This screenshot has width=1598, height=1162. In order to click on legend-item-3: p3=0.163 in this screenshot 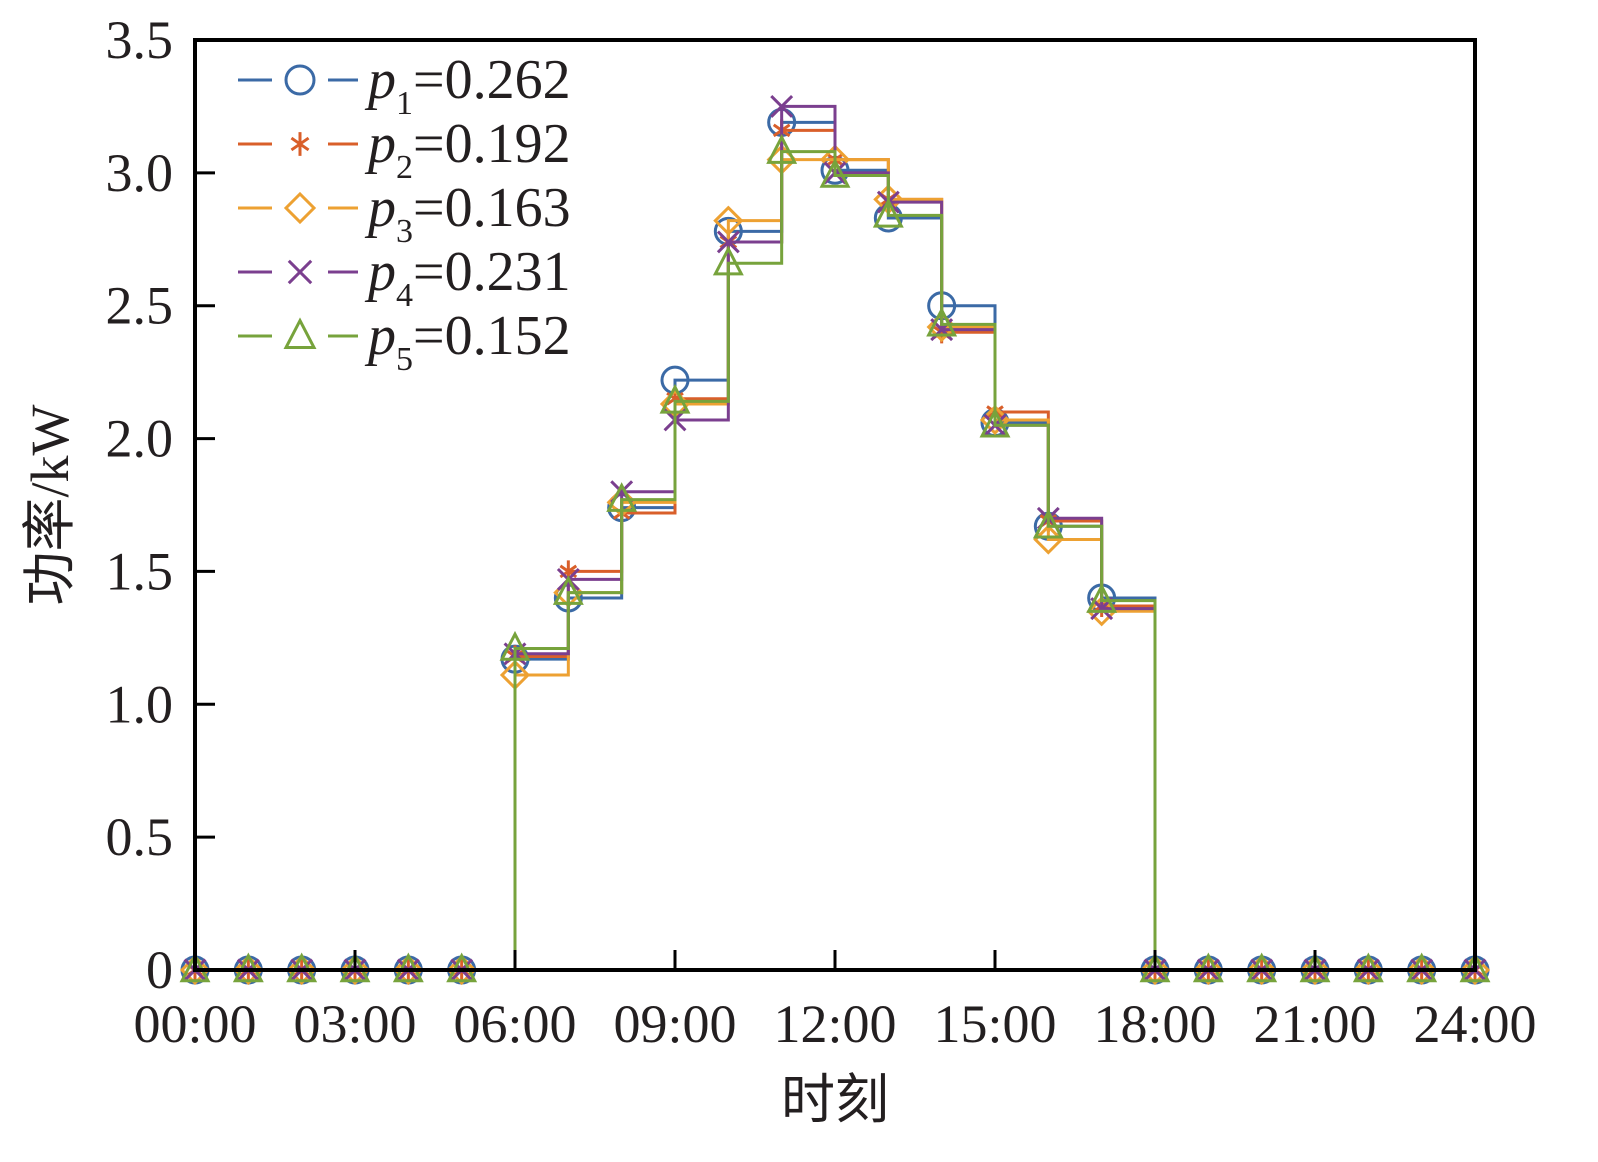, I will do `click(404, 213)`.